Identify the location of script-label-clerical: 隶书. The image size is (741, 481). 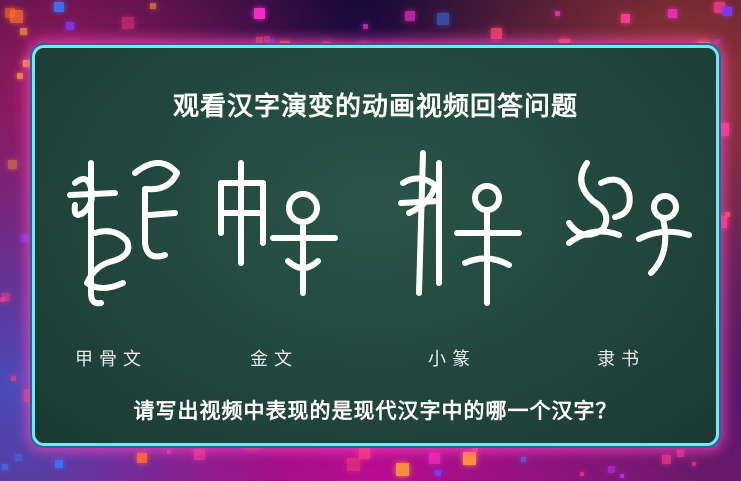
(621, 359).